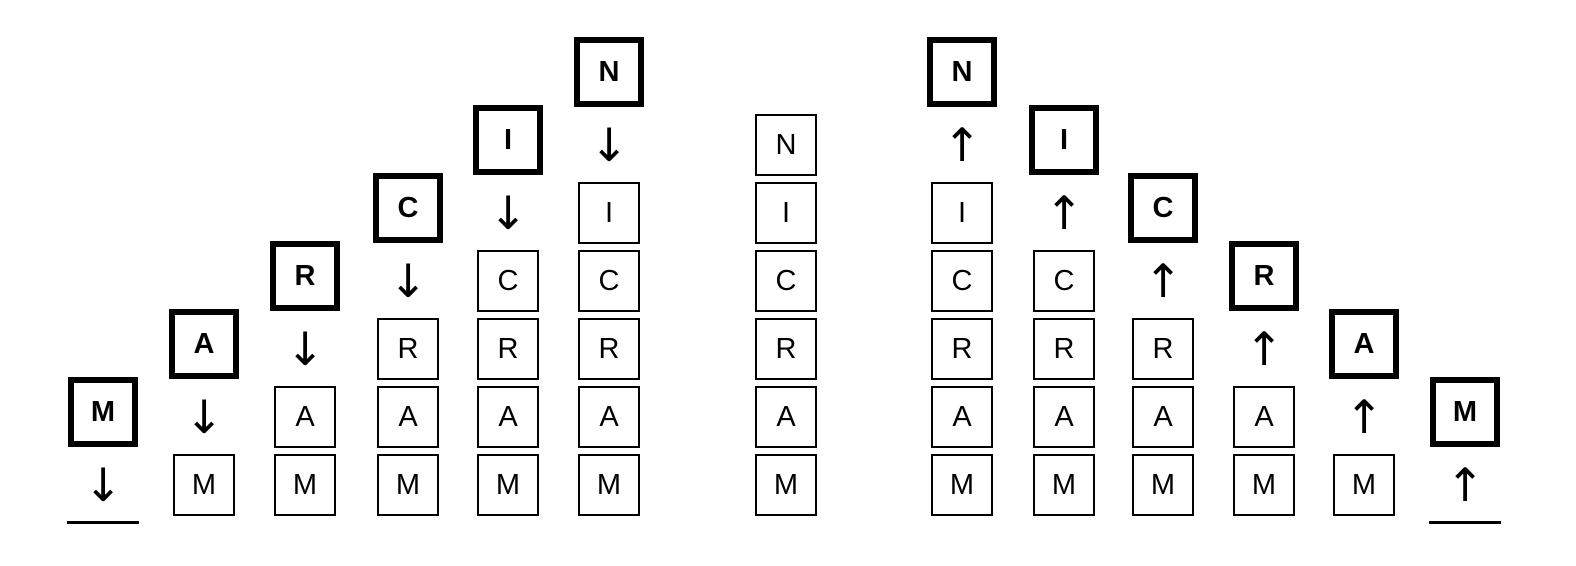  I want to click on push-step-6-cell-i: I, so click(609, 213).